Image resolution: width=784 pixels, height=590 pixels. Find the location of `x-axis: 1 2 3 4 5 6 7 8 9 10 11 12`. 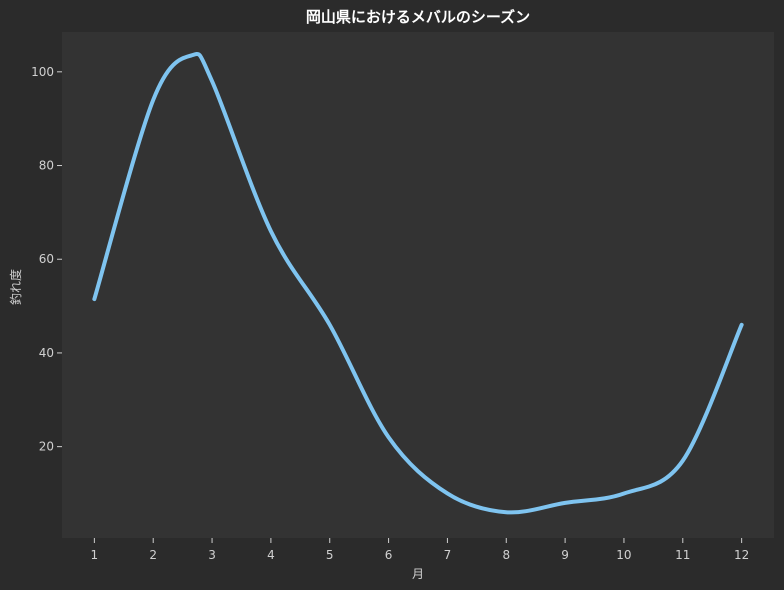

x-axis: 1 2 3 4 5 6 7 8 9 10 11 12 is located at coordinates (420, 550).